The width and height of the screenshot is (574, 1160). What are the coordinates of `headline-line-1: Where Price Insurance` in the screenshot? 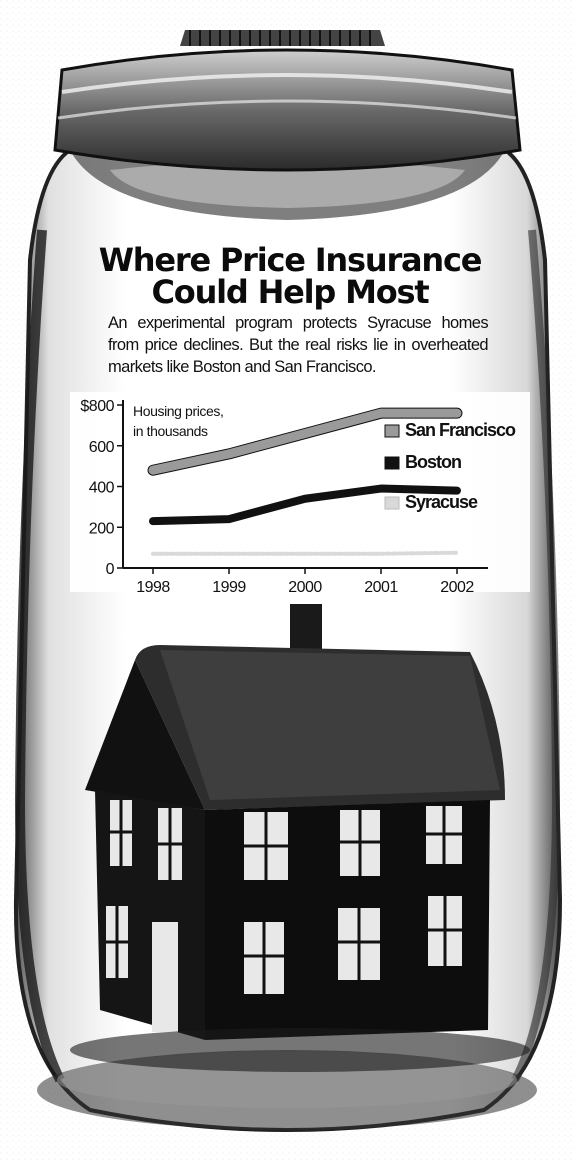 It's located at (290, 260).